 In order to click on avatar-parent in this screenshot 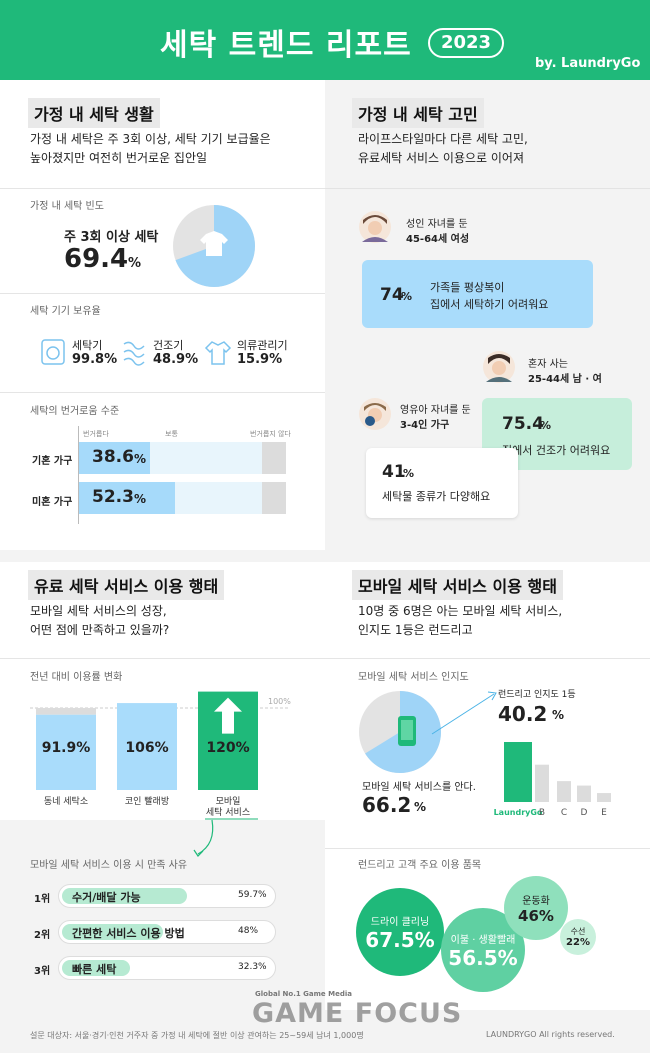, I will do `click(375, 414)`.